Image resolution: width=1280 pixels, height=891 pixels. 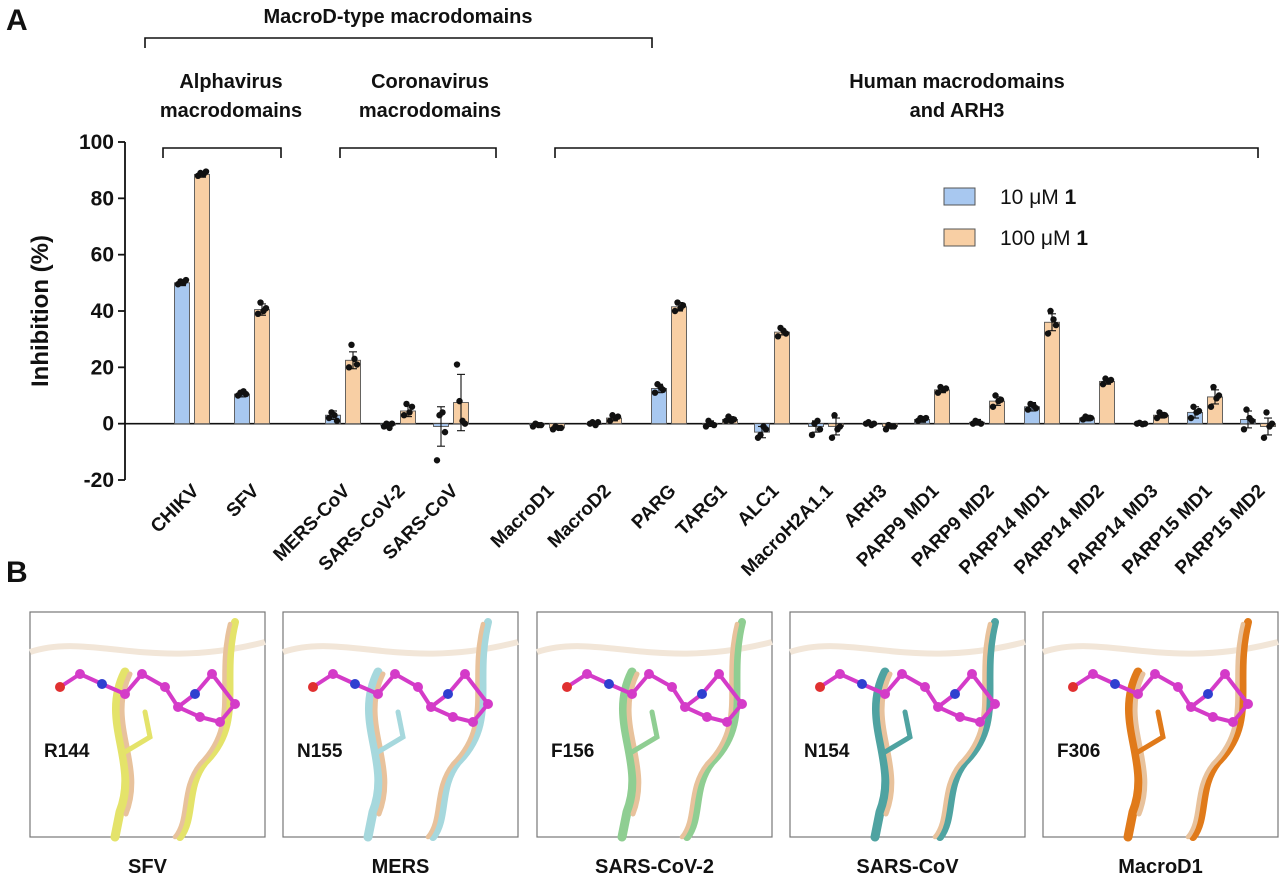 I want to click on y-tick-label: -20, so click(x=99, y=480).